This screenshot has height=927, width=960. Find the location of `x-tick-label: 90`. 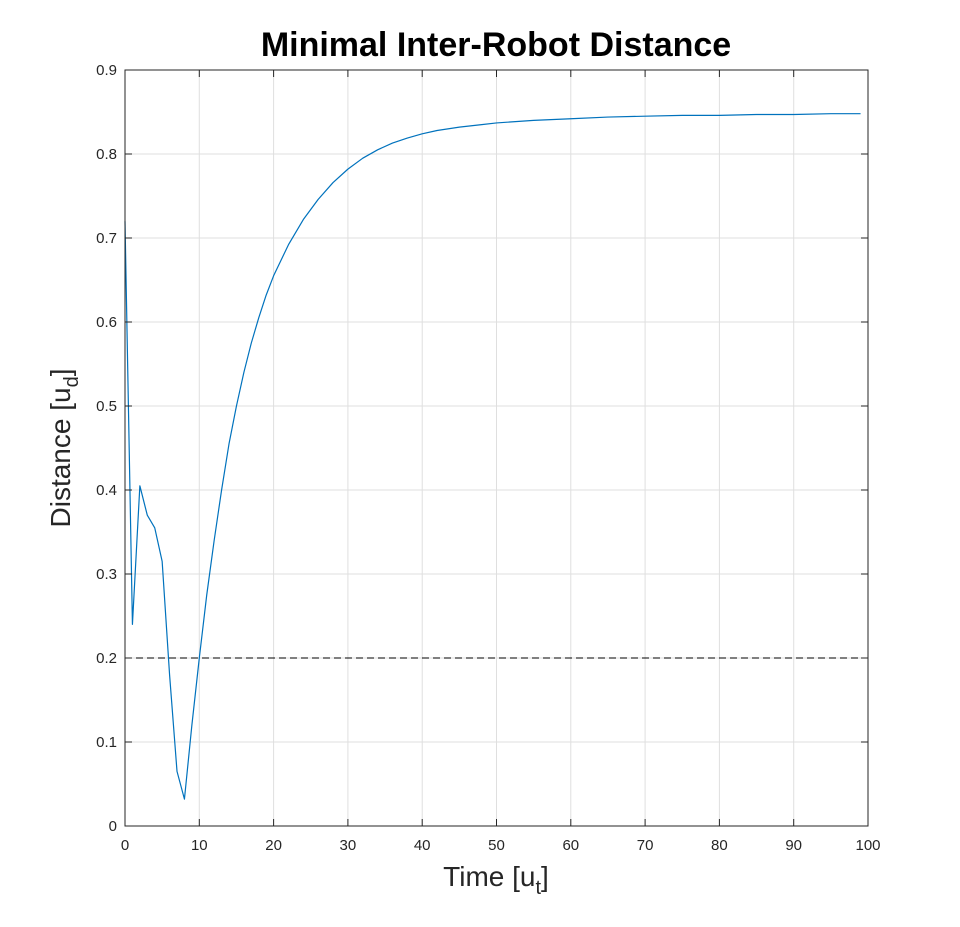

x-tick-label: 90 is located at coordinates (793, 845).